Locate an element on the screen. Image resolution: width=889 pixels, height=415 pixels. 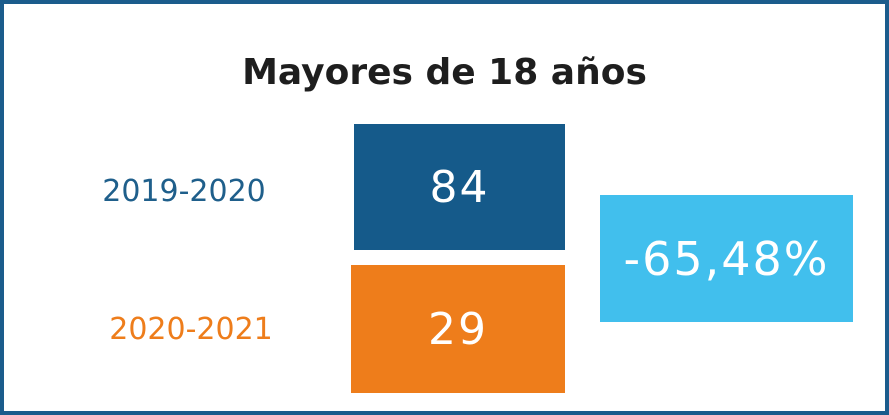
value-box: 29 is located at coordinates (458, 329).